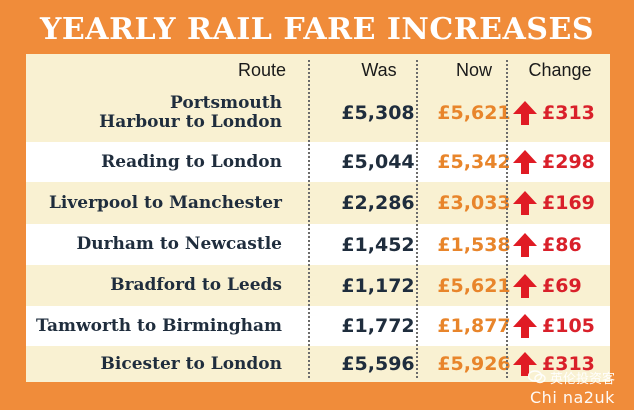 The image size is (634, 410). What do you see at coordinates (165, 202) in the screenshot?
I see `route-name: Liverpool to Manchester` at bounding box center [165, 202].